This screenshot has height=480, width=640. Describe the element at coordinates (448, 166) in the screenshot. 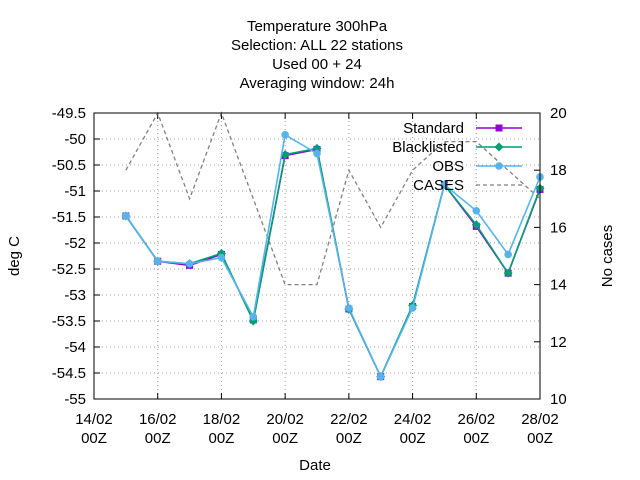

I see `legend-label: OBS` at that location.